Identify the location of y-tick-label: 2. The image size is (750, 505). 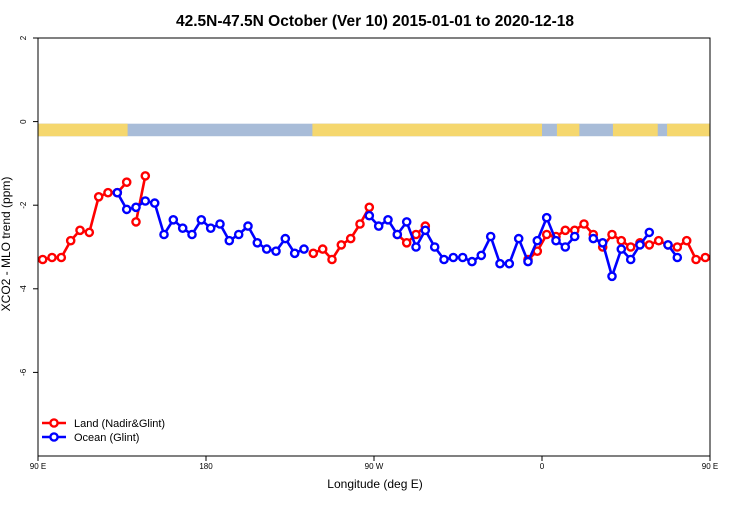
(23, 37).